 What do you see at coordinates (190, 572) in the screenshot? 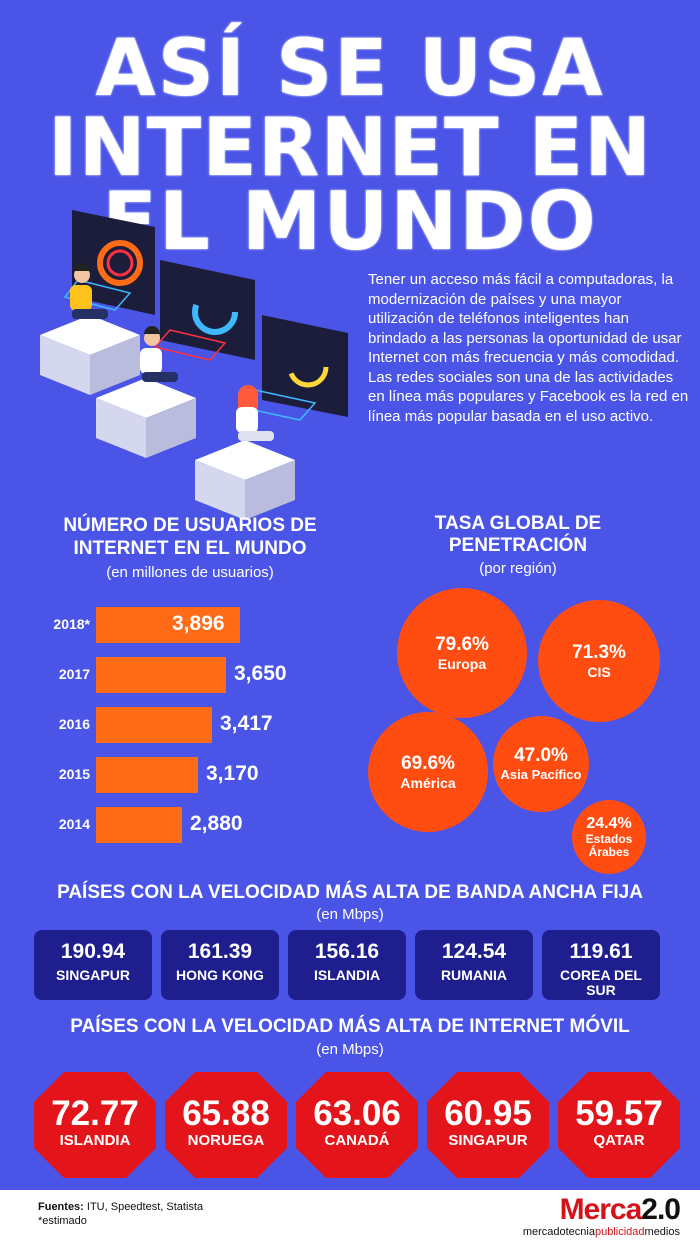
I see `users-subtitle: (en millones de usuarios)` at bounding box center [190, 572].